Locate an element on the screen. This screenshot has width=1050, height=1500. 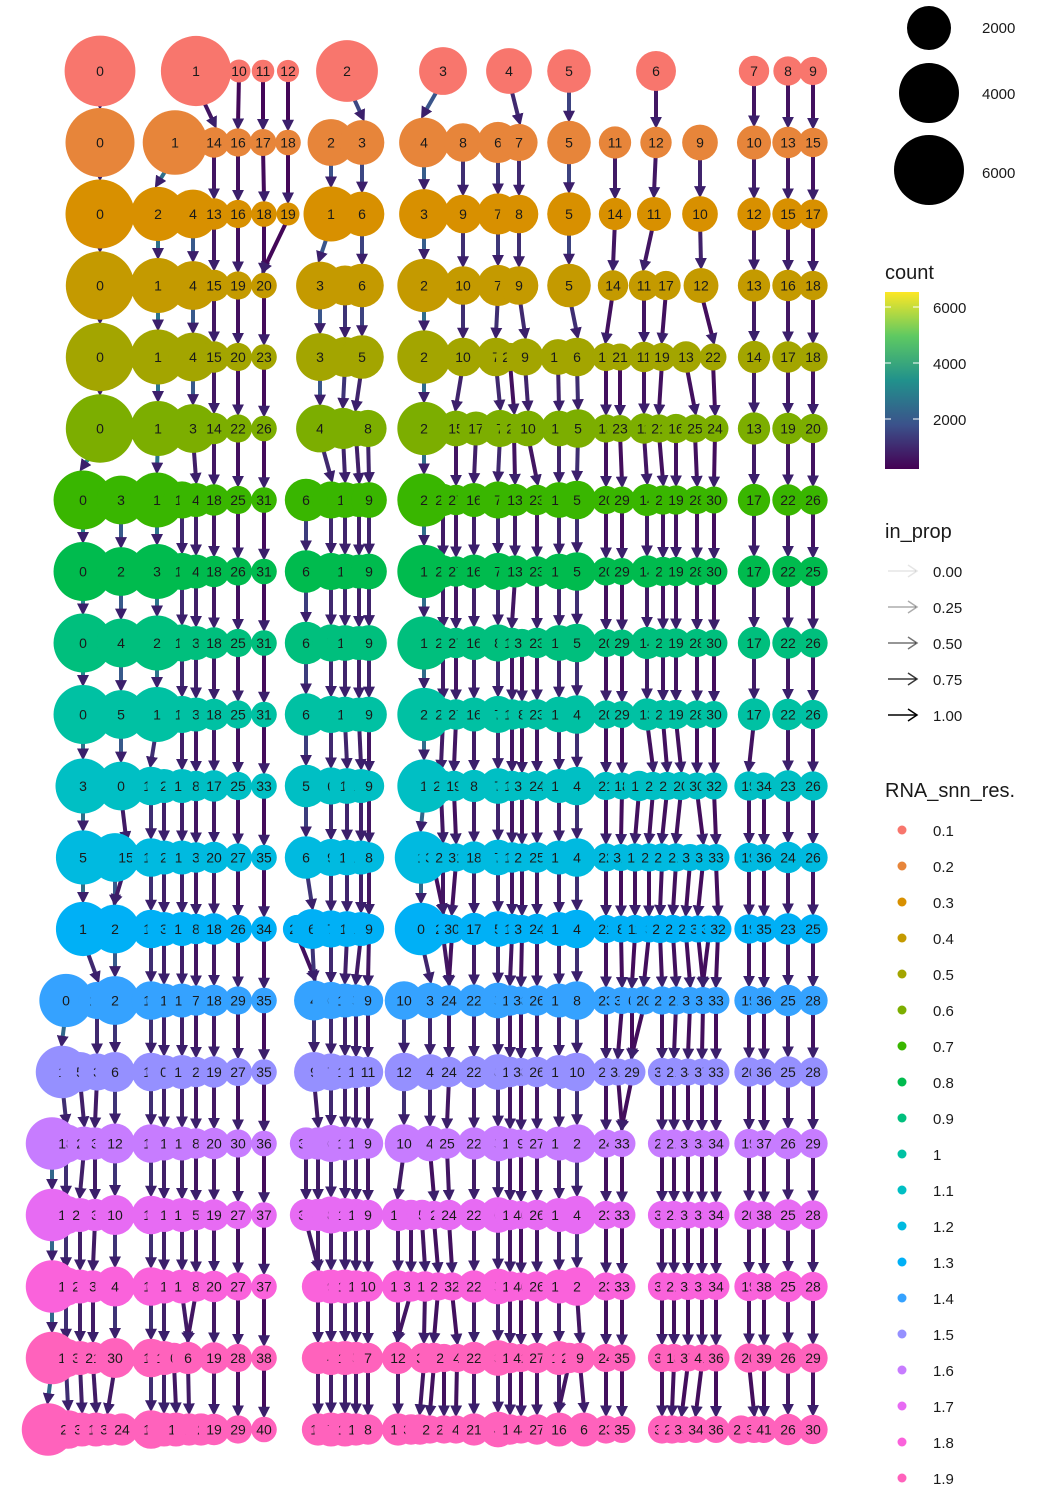
cluster-node-circle-0.2-10 is located at coordinates (754, 142).